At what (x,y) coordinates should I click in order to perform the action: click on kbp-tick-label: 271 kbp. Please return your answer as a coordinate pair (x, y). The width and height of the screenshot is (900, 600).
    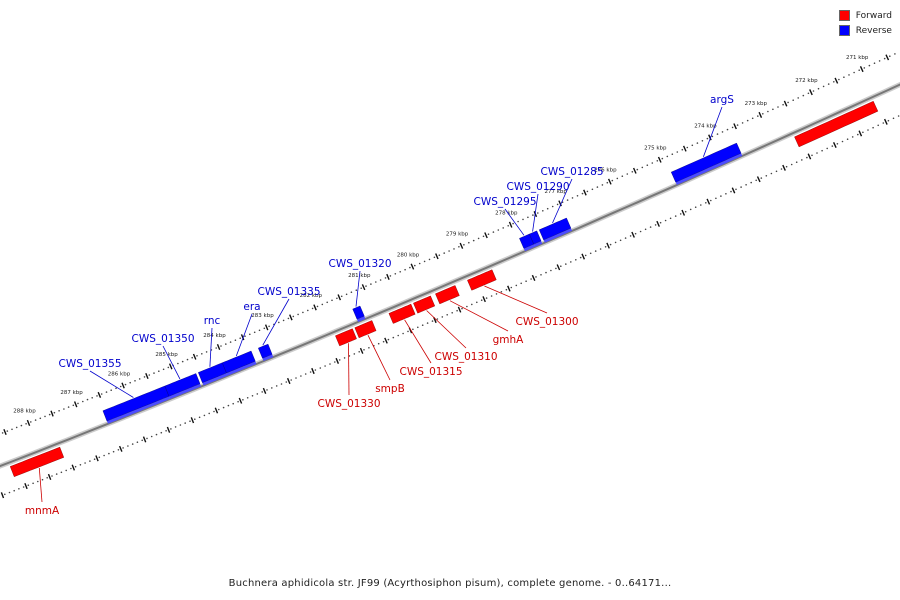
    Looking at the image, I should click on (857, 58).